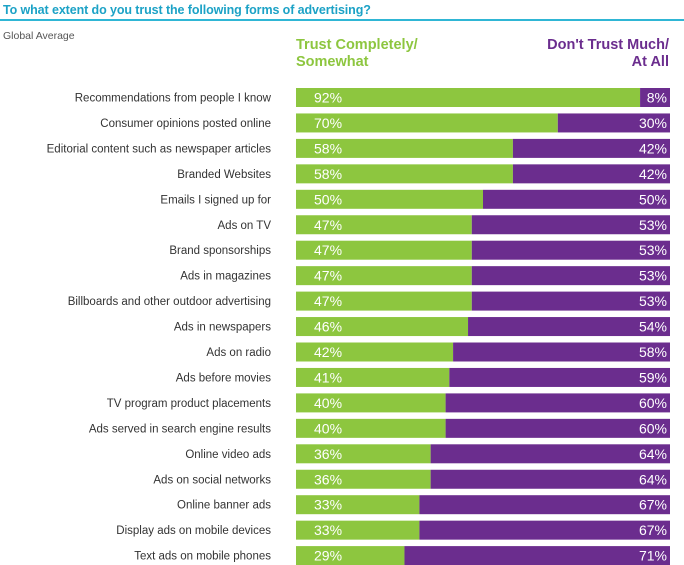 The image size is (684, 565). Describe the element at coordinates (222, 328) in the screenshot. I see `category-label: Ads in newspapers` at that location.